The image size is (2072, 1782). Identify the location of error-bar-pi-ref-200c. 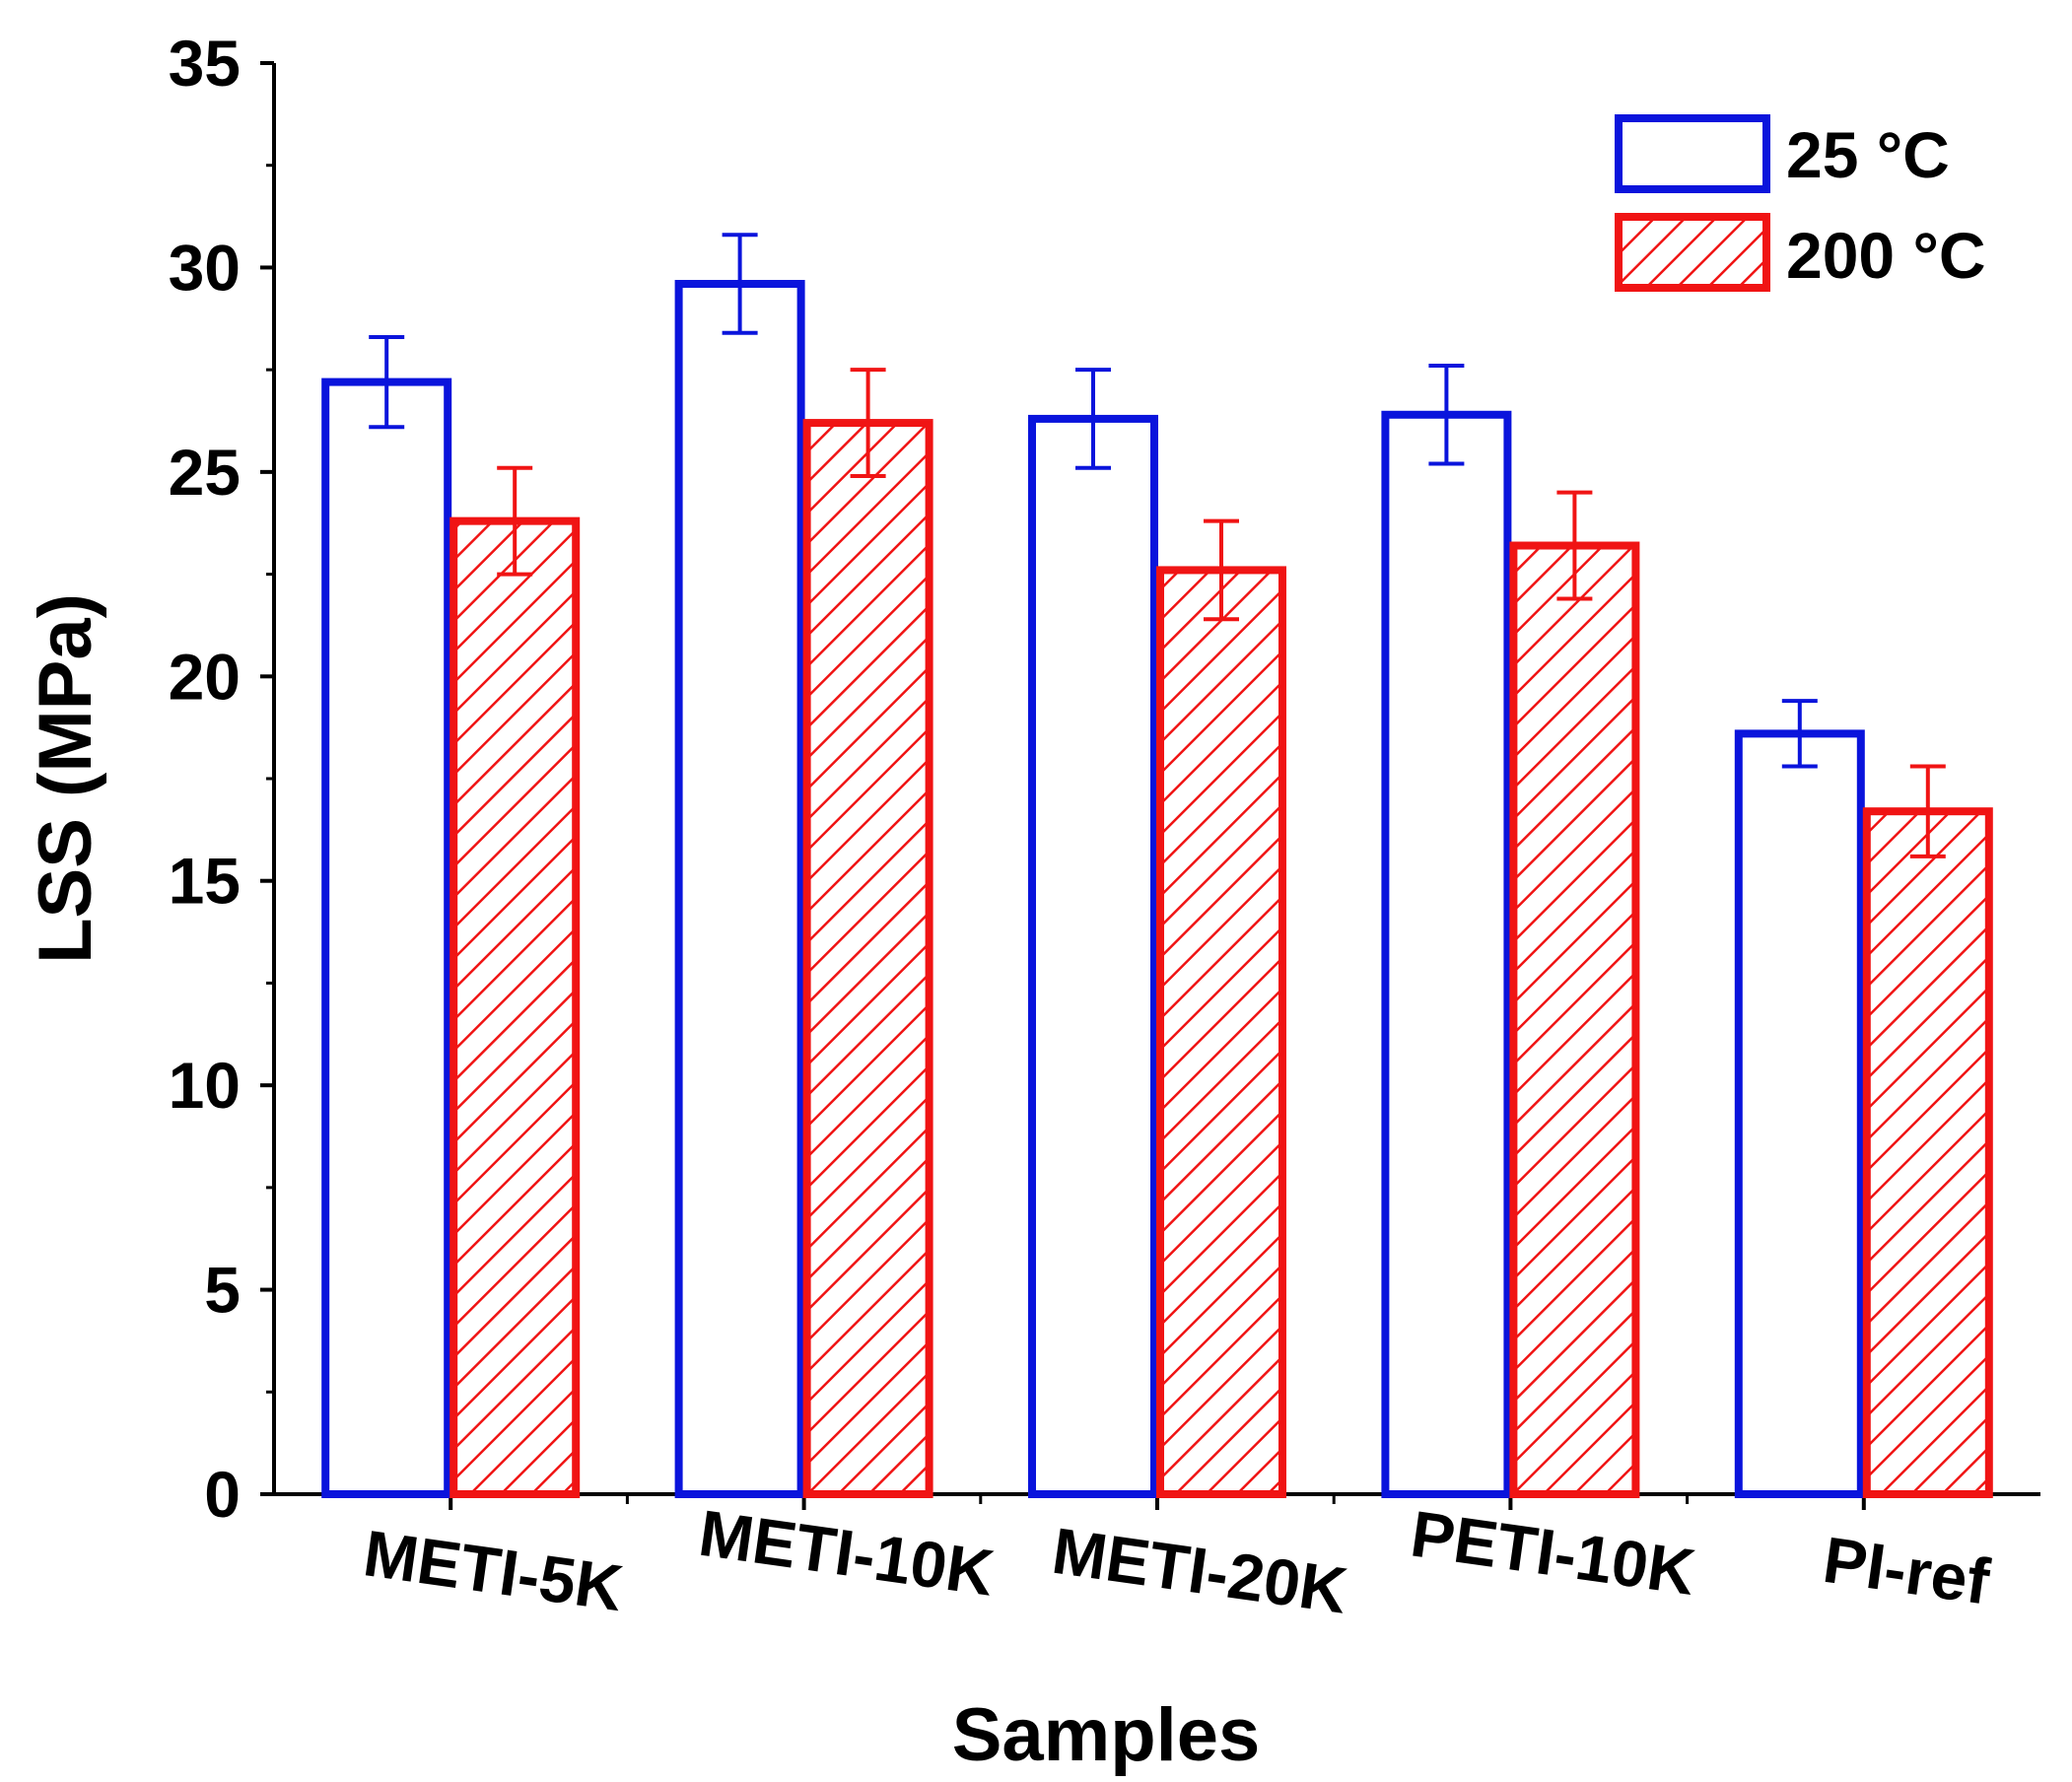
(1927, 811).